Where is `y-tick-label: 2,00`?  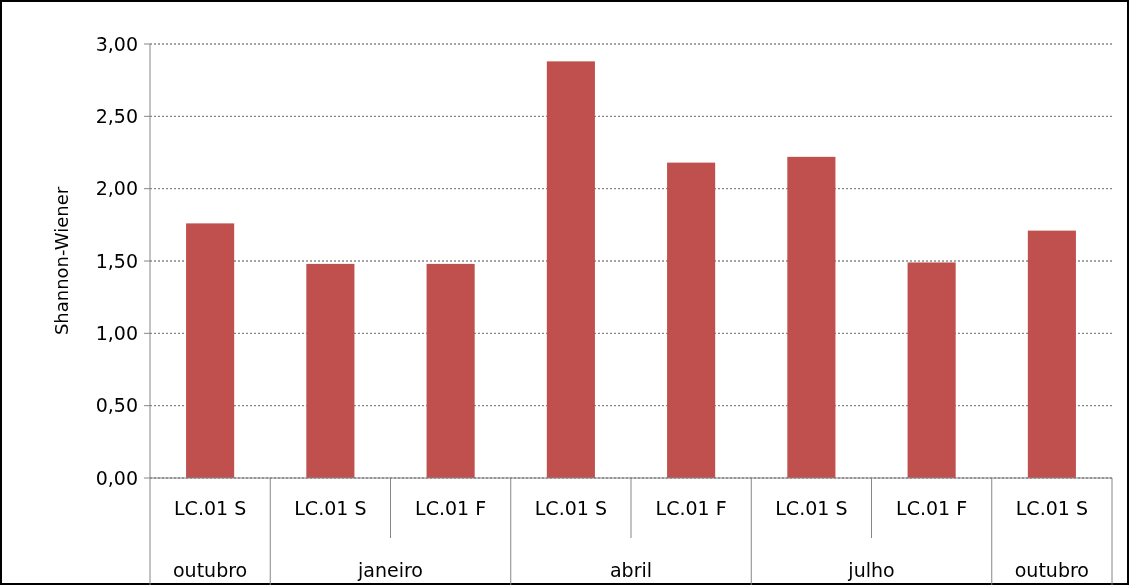 y-tick-label: 2,00 is located at coordinates (116, 188).